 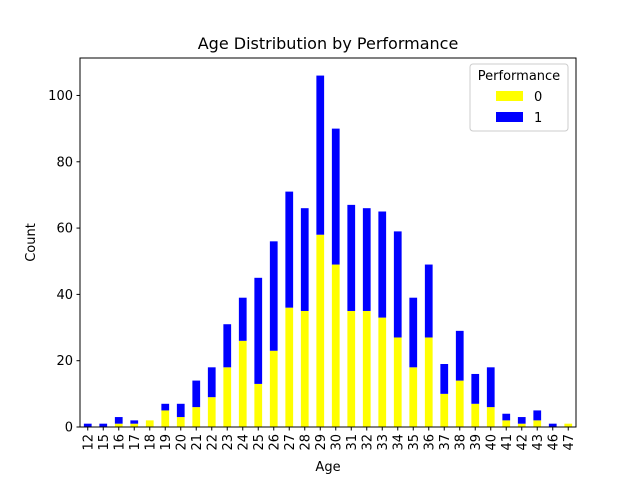 I want to click on y-axis: 0 20 40 60 80 100, so click(x=64, y=262).